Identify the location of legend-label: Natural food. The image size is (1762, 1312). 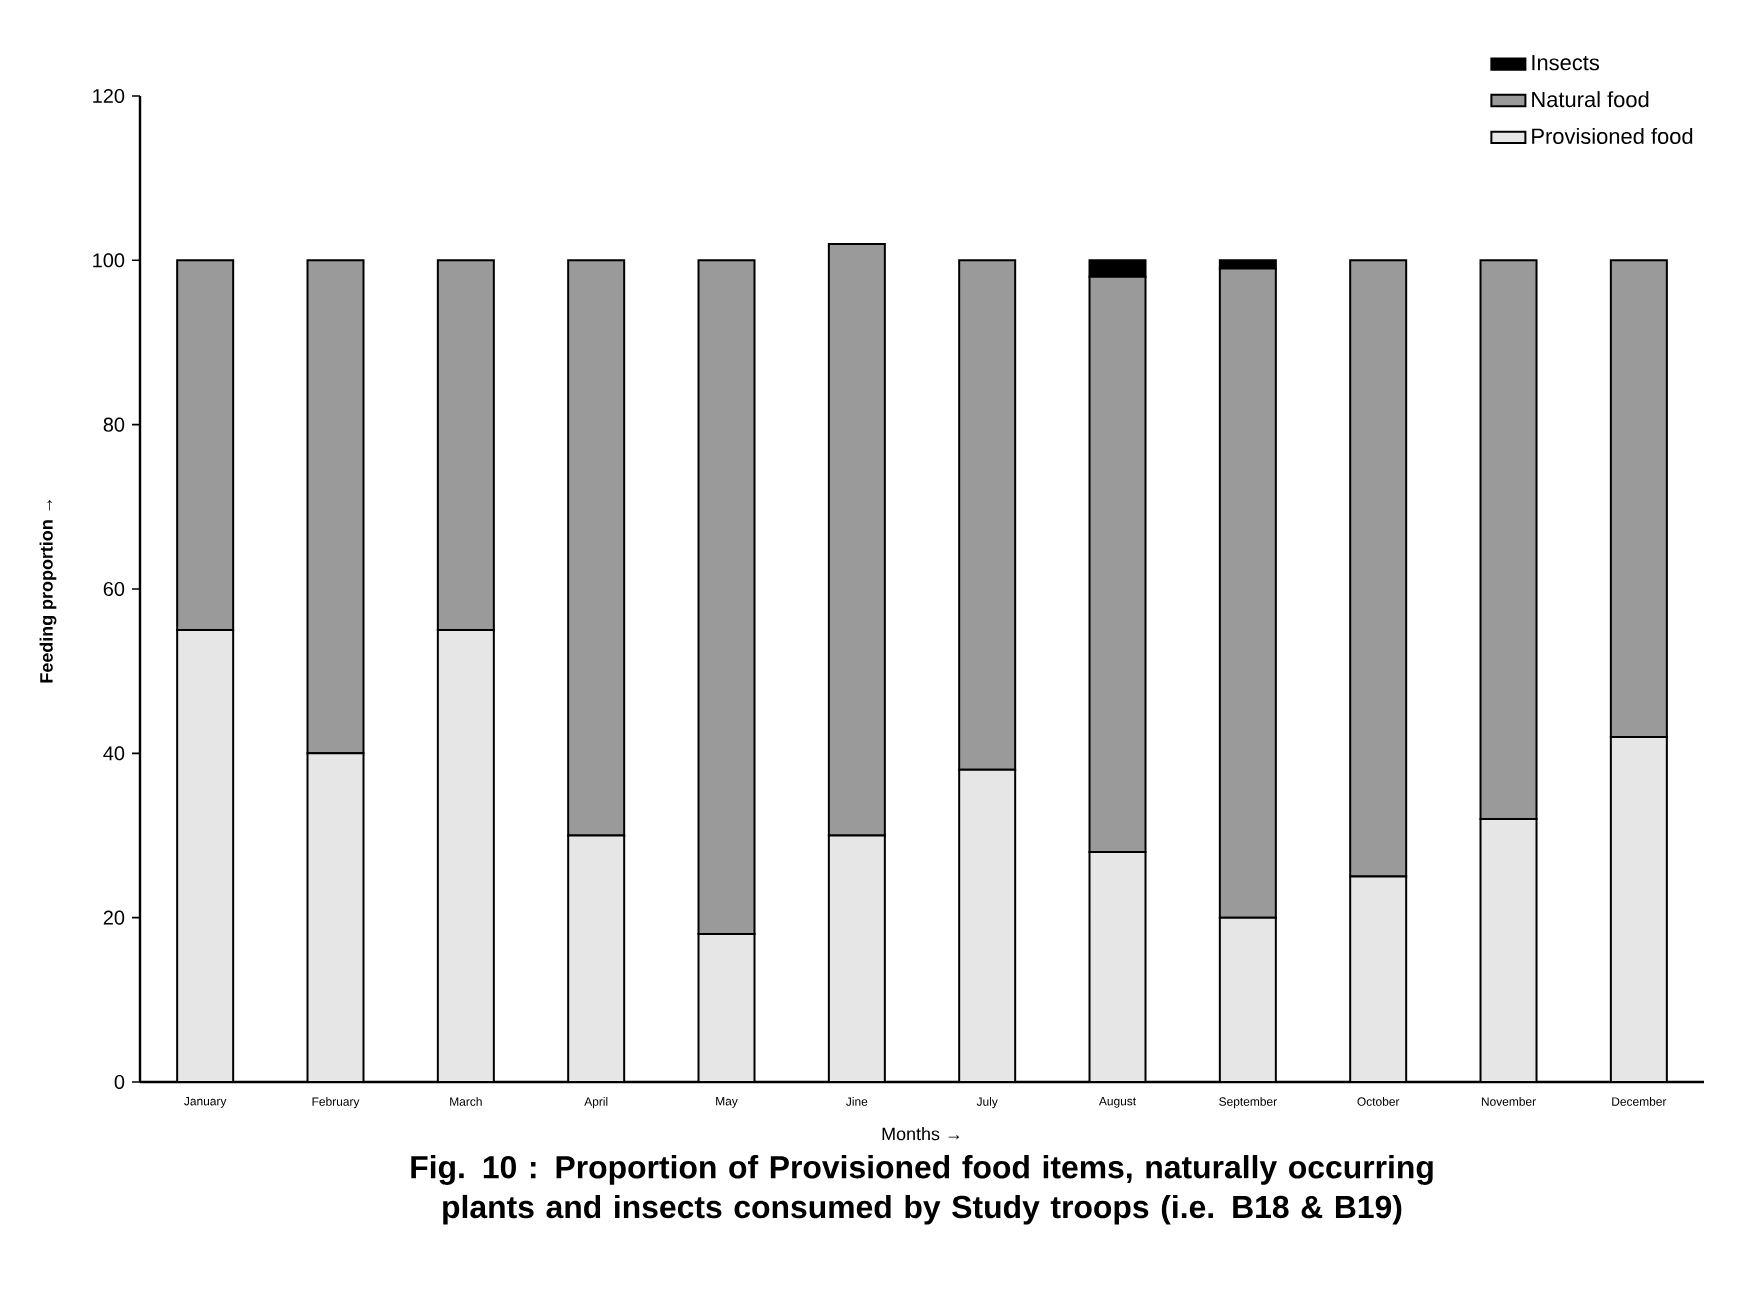
(1590, 99).